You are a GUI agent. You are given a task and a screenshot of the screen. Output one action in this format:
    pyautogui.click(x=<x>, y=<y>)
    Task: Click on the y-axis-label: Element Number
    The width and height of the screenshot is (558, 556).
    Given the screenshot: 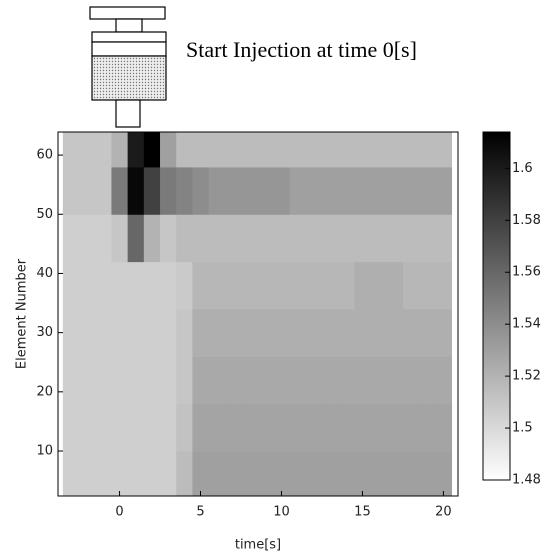 What is the action you would take?
    pyautogui.click(x=22, y=313)
    